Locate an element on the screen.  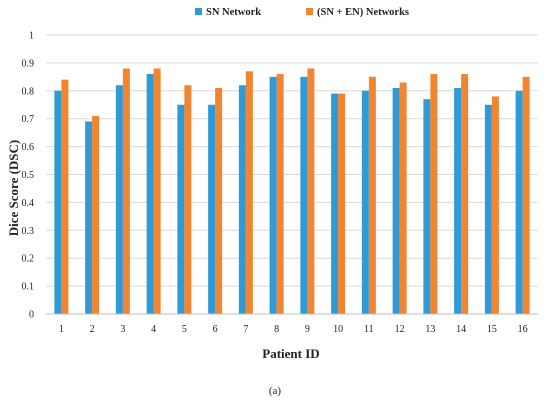
x-tick-label: 15 is located at coordinates (492, 329).